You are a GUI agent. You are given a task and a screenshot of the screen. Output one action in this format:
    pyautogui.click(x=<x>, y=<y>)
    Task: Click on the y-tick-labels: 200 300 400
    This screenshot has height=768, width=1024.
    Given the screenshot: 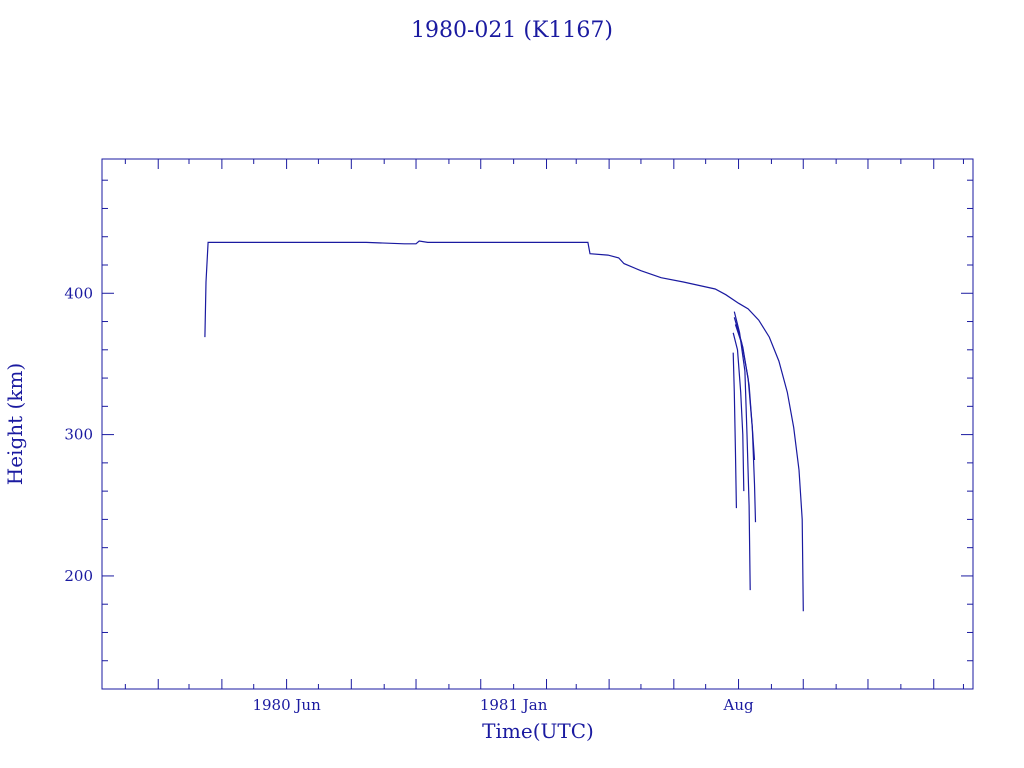 What is the action you would take?
    pyautogui.click(x=78, y=434)
    